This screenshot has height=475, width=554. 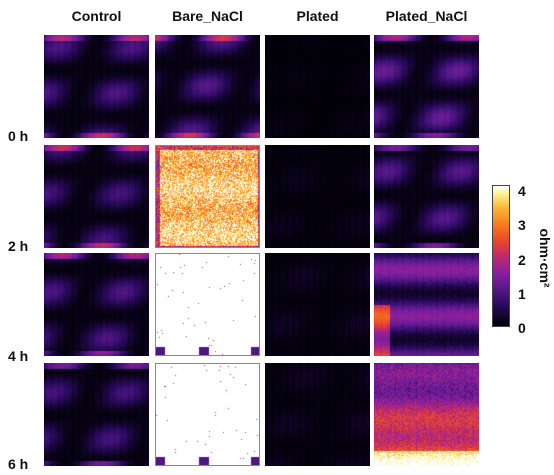 I want to click on heatmap-panel-2h-control, so click(x=96, y=196).